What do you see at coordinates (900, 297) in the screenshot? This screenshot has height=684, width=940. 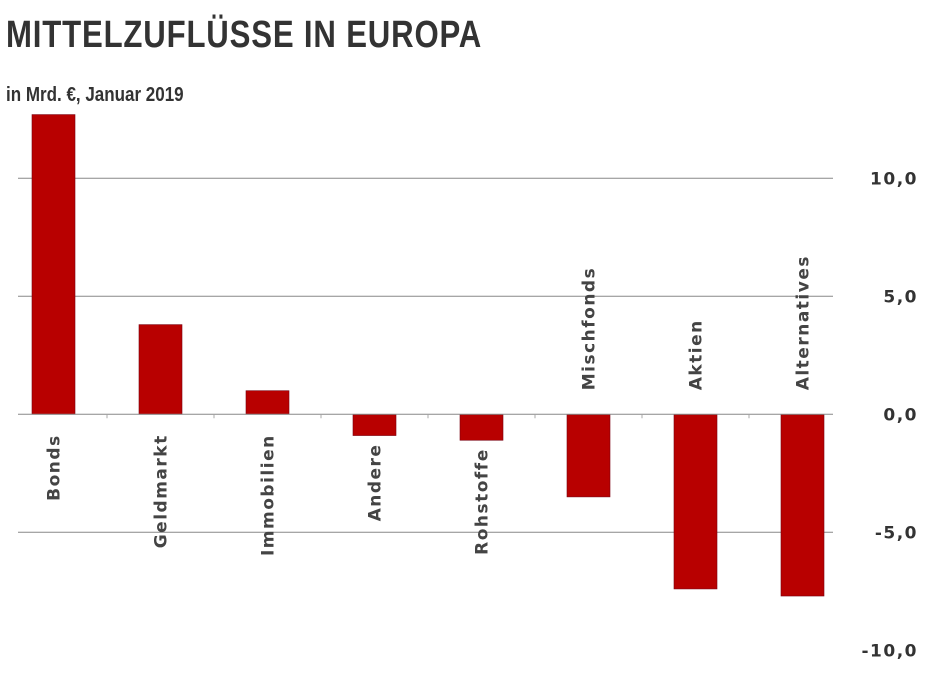 I see `y-tick-label: 5,0` at bounding box center [900, 297].